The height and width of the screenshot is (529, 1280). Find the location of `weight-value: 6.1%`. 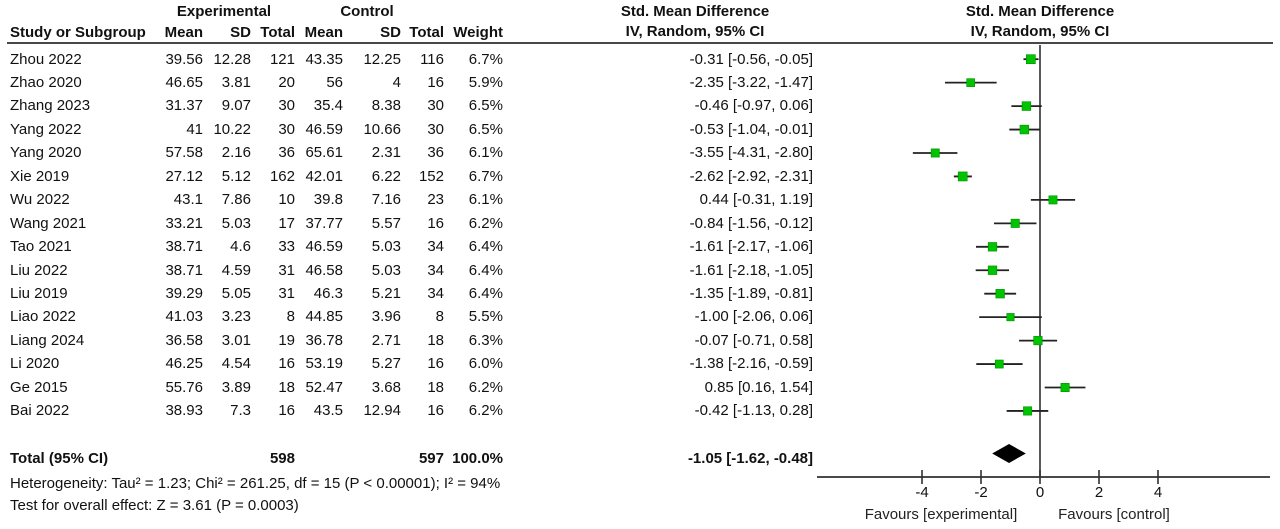

weight-value: 6.1% is located at coordinates (485, 200).